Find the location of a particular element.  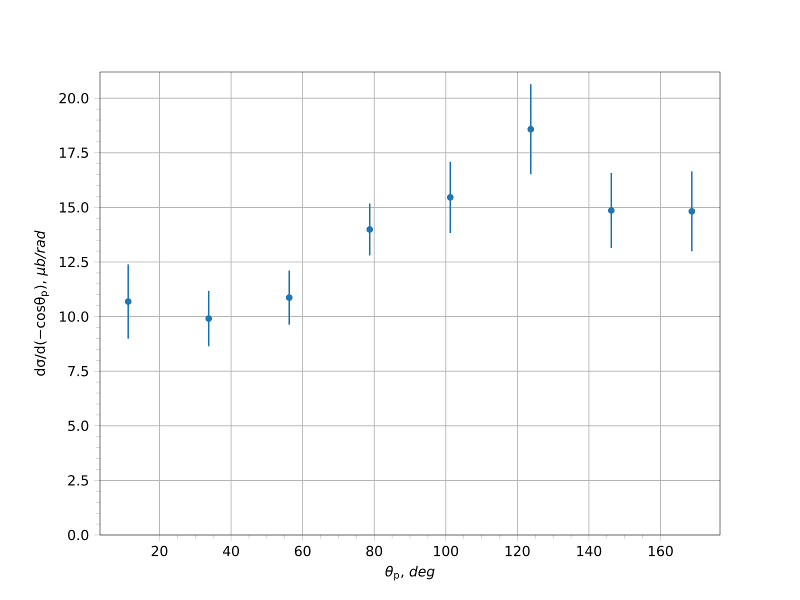

y-tick-label: 17.5 is located at coordinates (74, 153).